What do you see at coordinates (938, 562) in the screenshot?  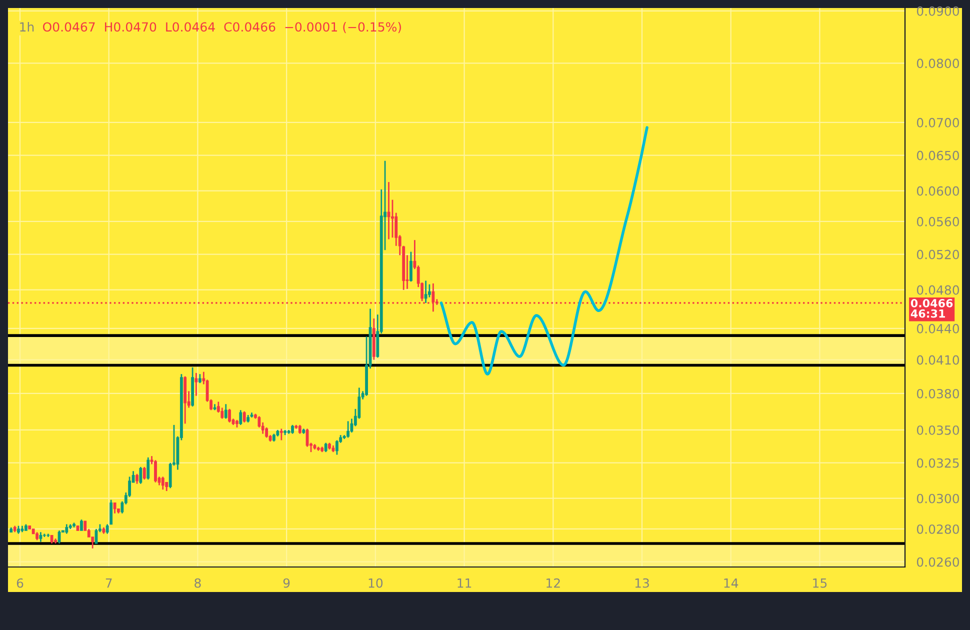 I see `y-tick-label: 0.0260` at bounding box center [938, 562].